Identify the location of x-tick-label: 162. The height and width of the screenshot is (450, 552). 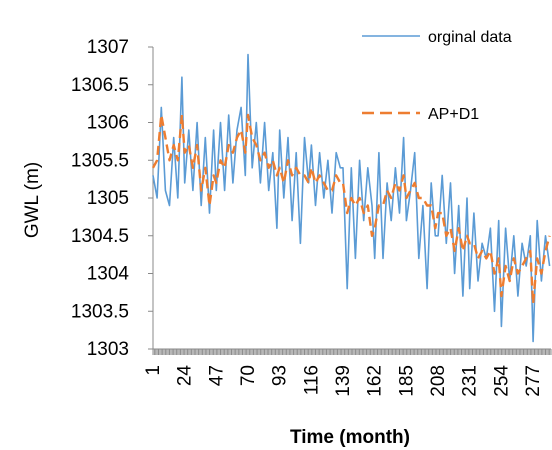
(375, 381).